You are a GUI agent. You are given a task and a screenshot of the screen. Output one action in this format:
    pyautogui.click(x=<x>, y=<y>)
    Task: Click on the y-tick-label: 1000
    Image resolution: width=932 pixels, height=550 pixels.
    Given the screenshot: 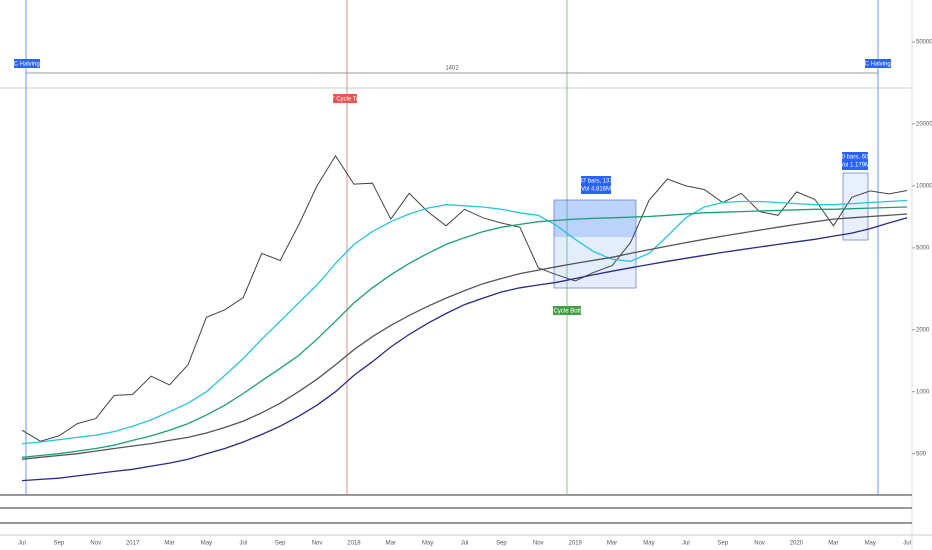 What is the action you would take?
    pyautogui.click(x=923, y=392)
    